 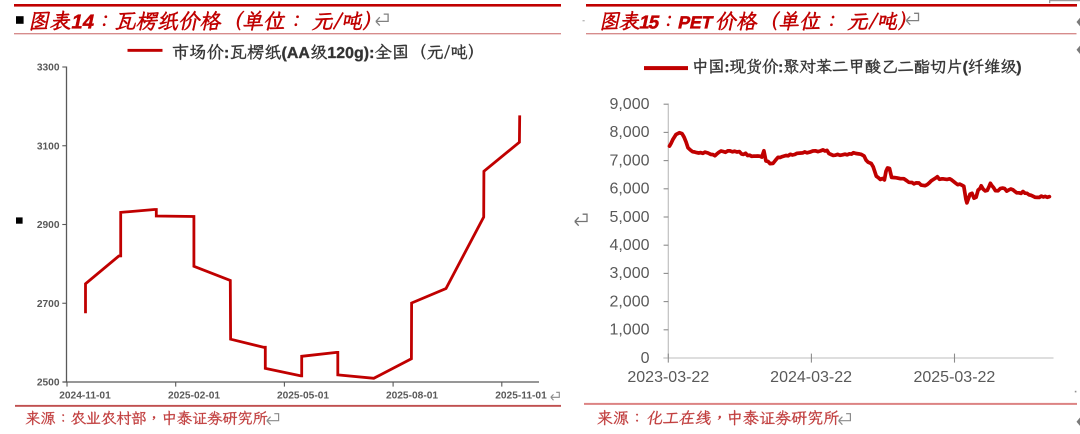 What do you see at coordinates (412, 395) in the screenshot?
I see `svg-text: 2025-08-01` at bounding box center [412, 395].